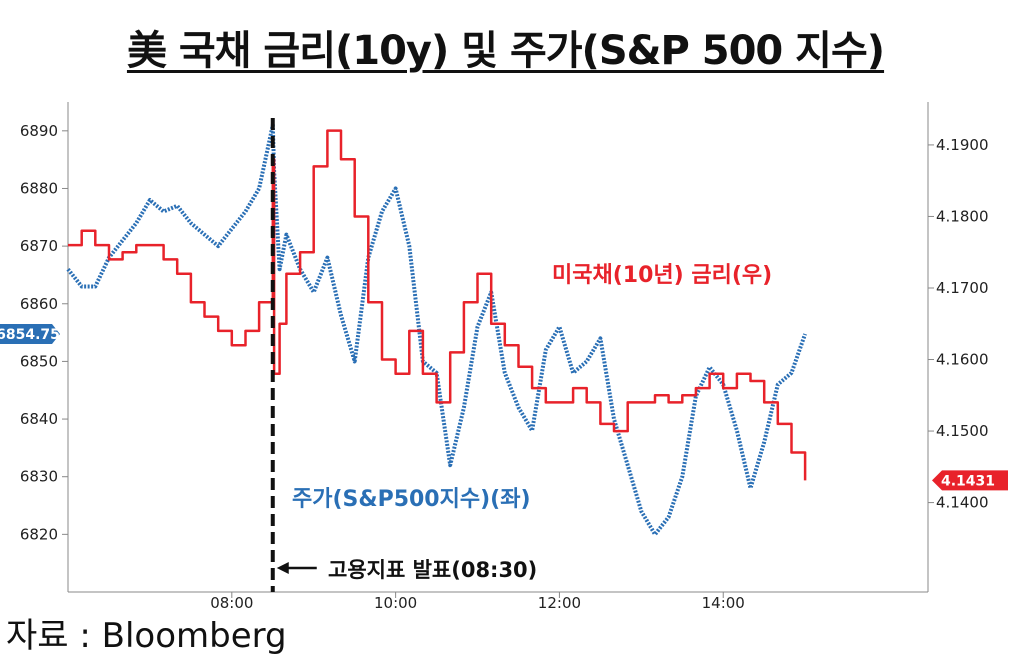 This screenshot has width=1011, height=664. What do you see at coordinates (962, 145) in the screenshot?
I see `right-tick-label: 4.1900` at bounding box center [962, 145].